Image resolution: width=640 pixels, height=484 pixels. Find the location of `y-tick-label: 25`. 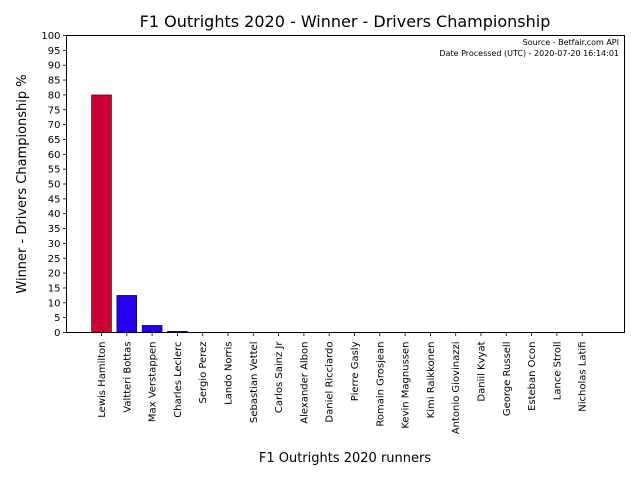

y-tick-label: 25 is located at coordinates (54, 259).